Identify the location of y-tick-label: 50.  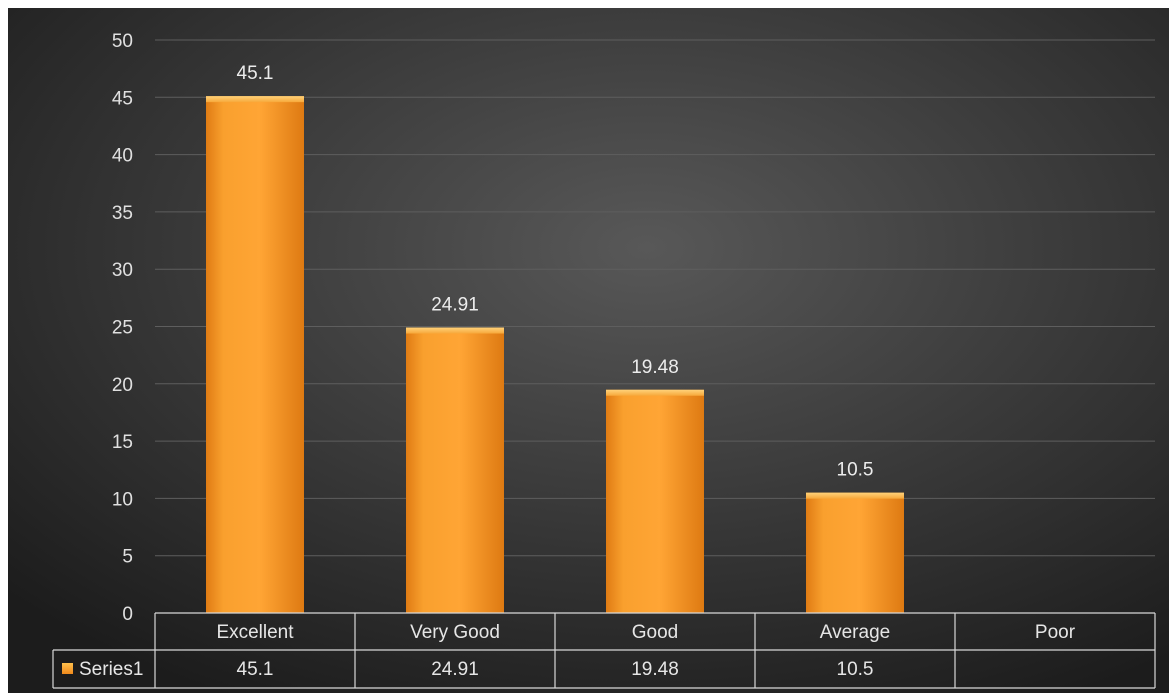
(122, 41).